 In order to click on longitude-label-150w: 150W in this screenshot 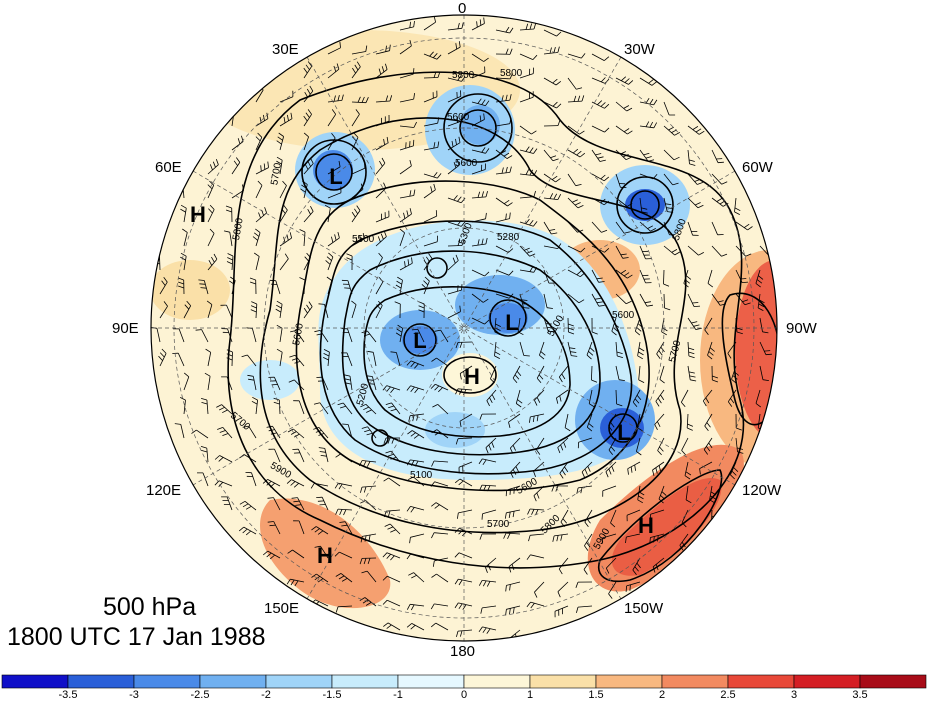, I will do `click(644, 608)`.